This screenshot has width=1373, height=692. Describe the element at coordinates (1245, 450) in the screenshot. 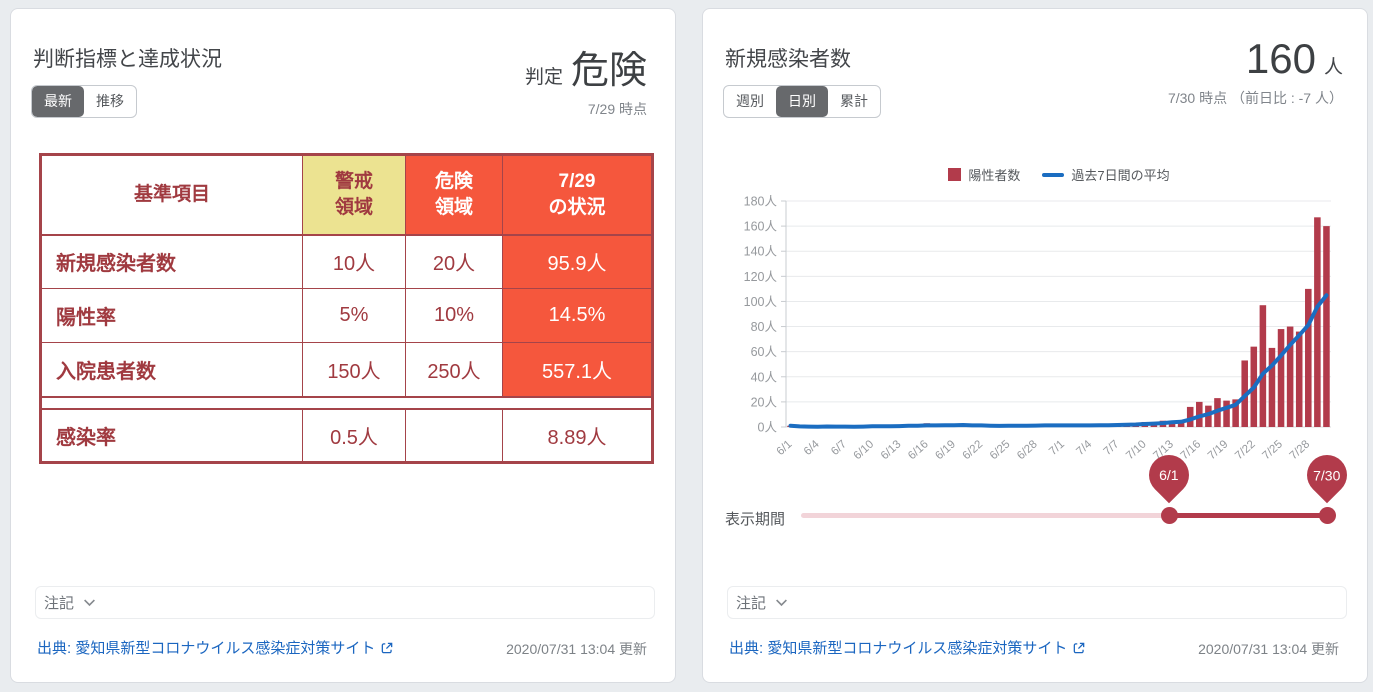

I see `x-axis-label: 7/22` at that location.